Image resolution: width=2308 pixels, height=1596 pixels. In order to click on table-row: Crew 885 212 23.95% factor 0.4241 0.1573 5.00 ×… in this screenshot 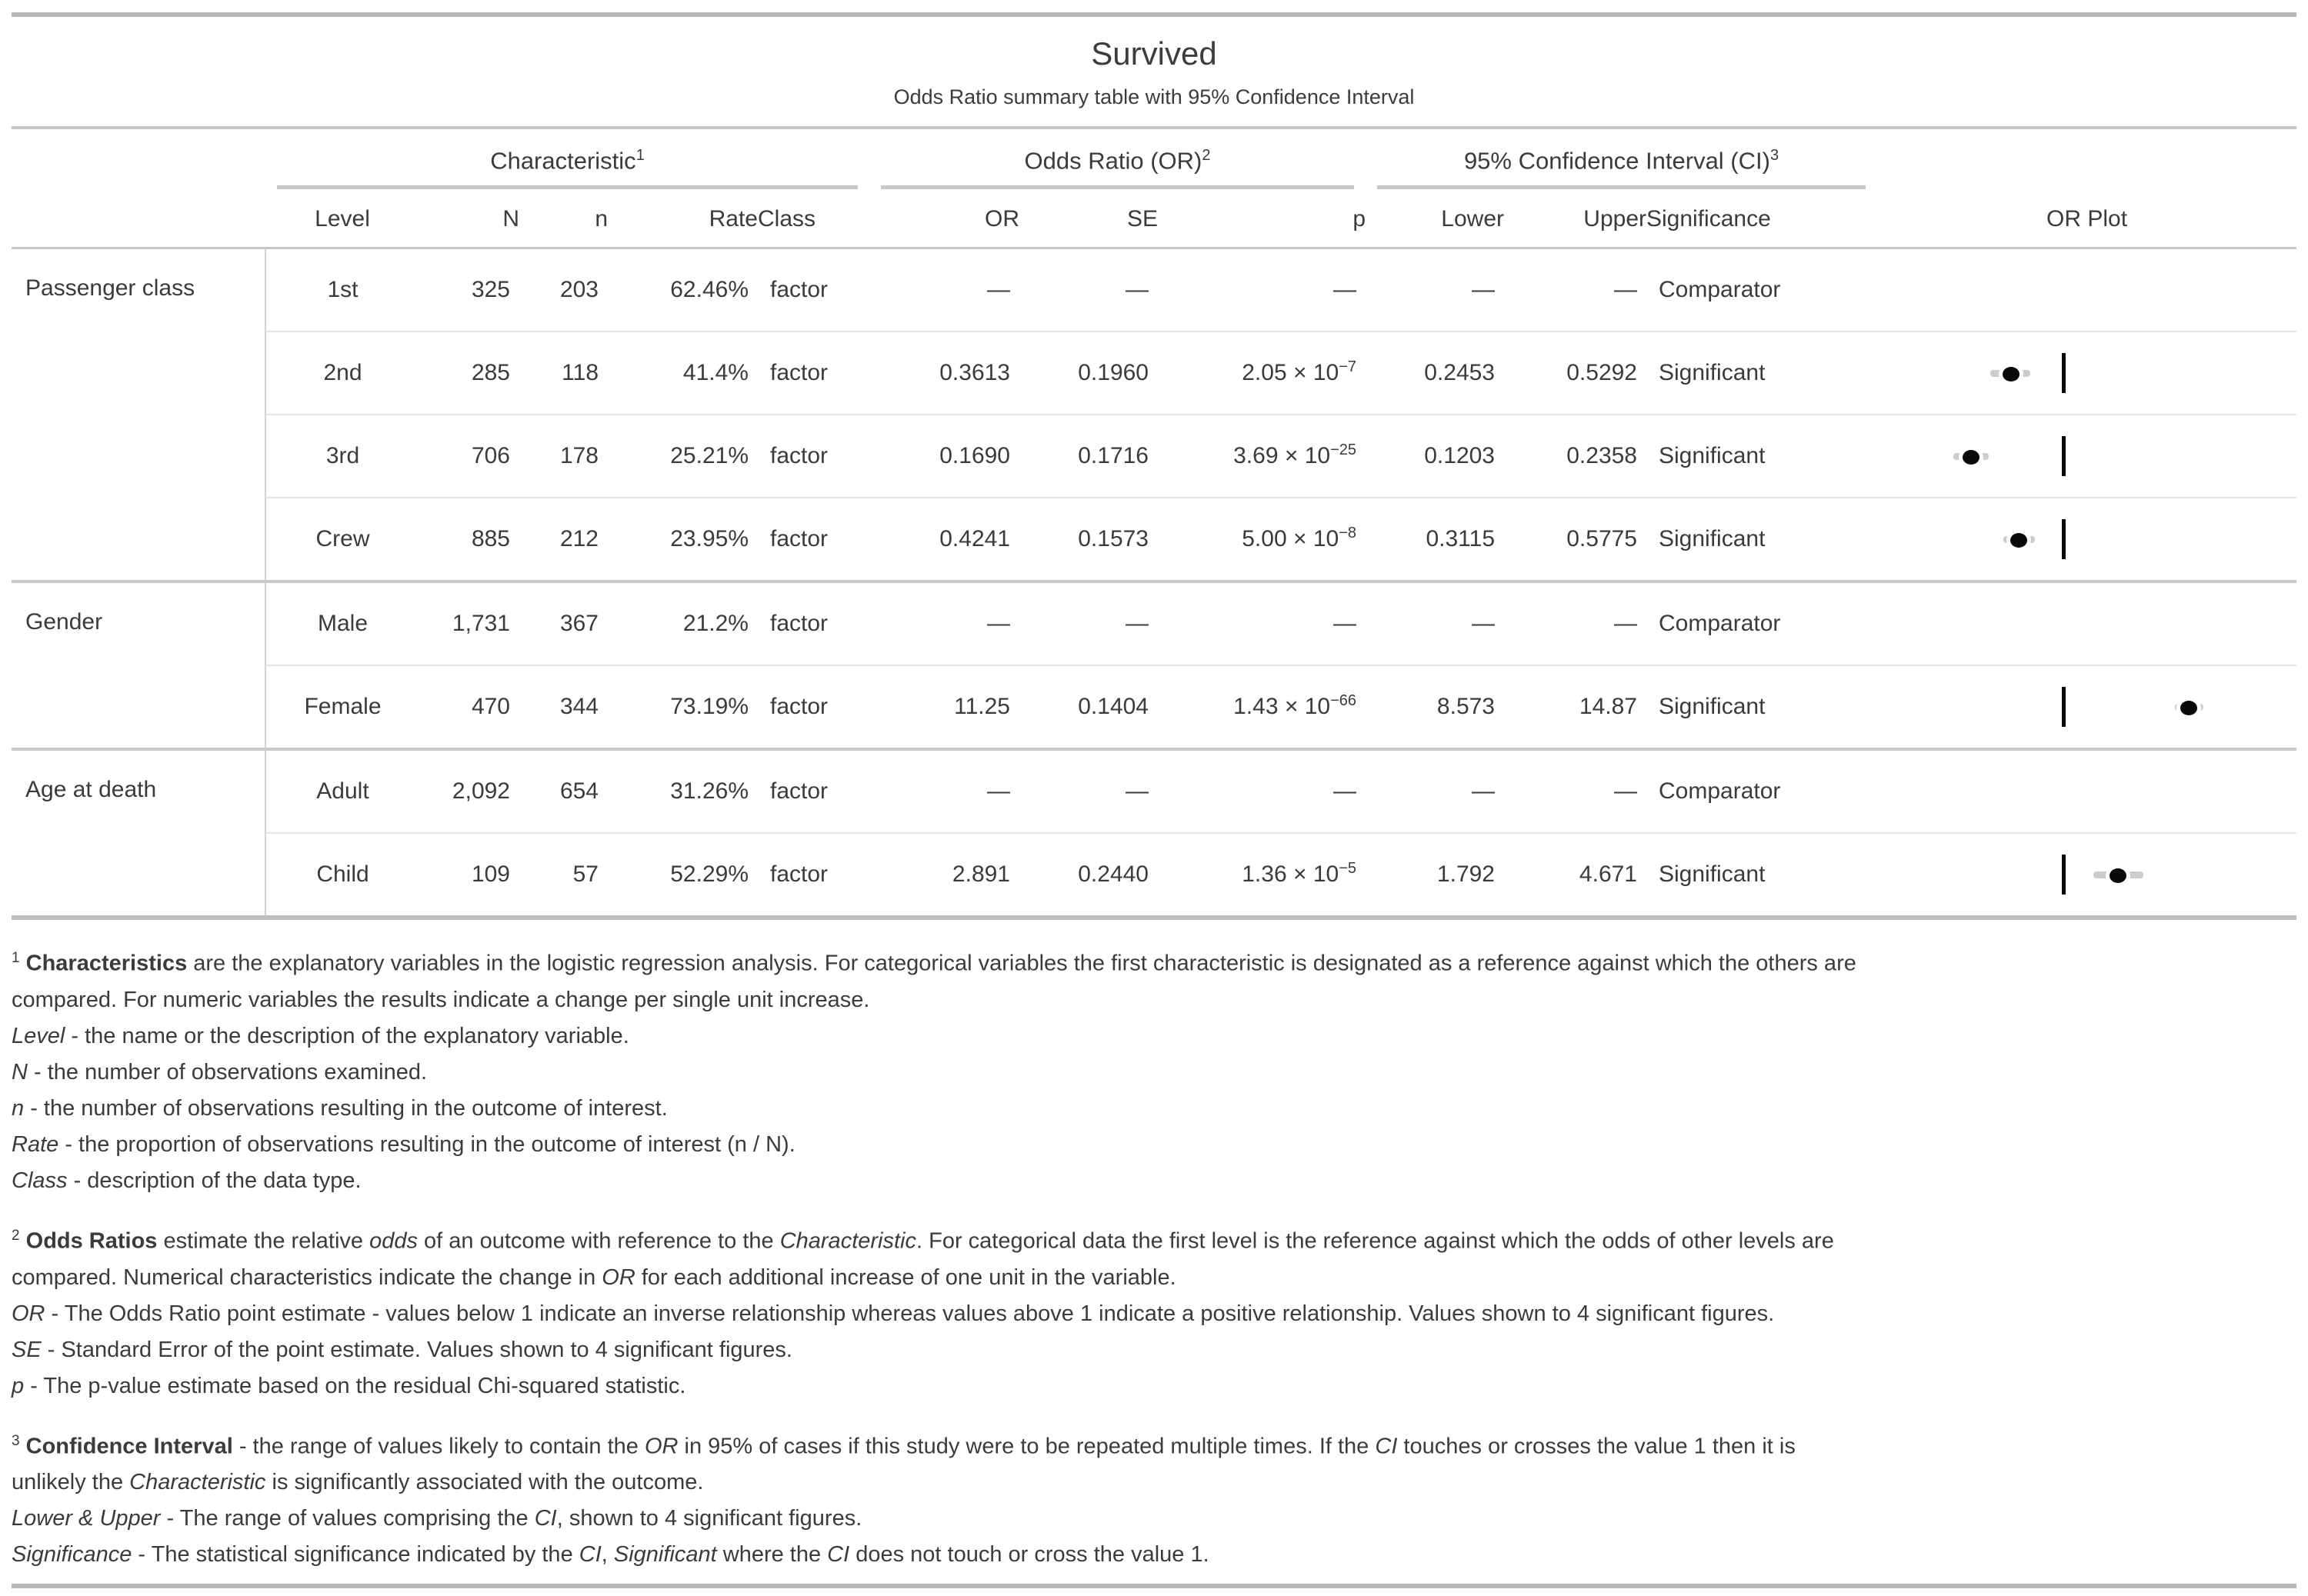, I will do `click(1154, 539)`.